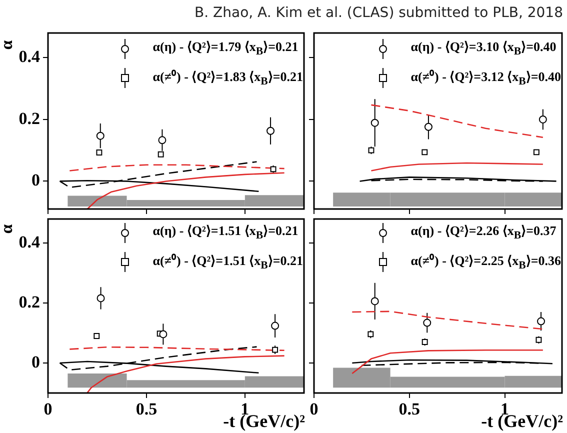 Image resolution: width=567 pixels, height=433 pixels. I want to click on legend-label: α(η) - ⟨Q²⟩=2.26 ⟨x$_{B}$⟩=0.37, so click(483, 232).